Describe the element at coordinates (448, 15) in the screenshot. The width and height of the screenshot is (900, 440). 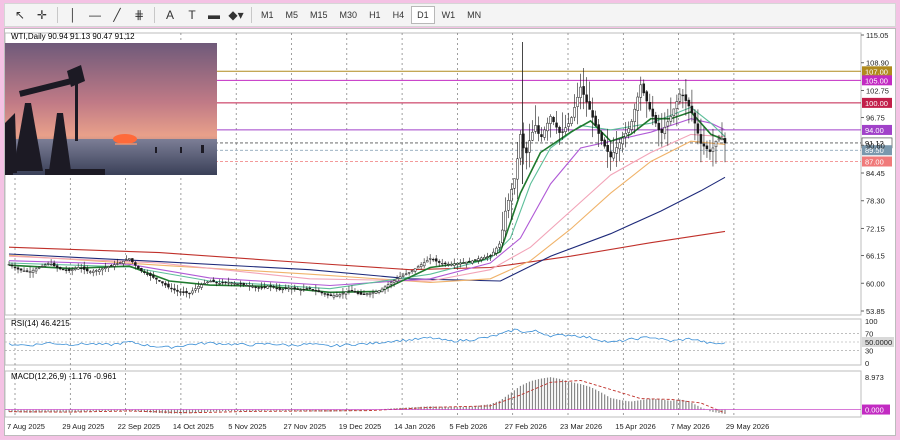
I see `timeframe-w1: W1` at that location.